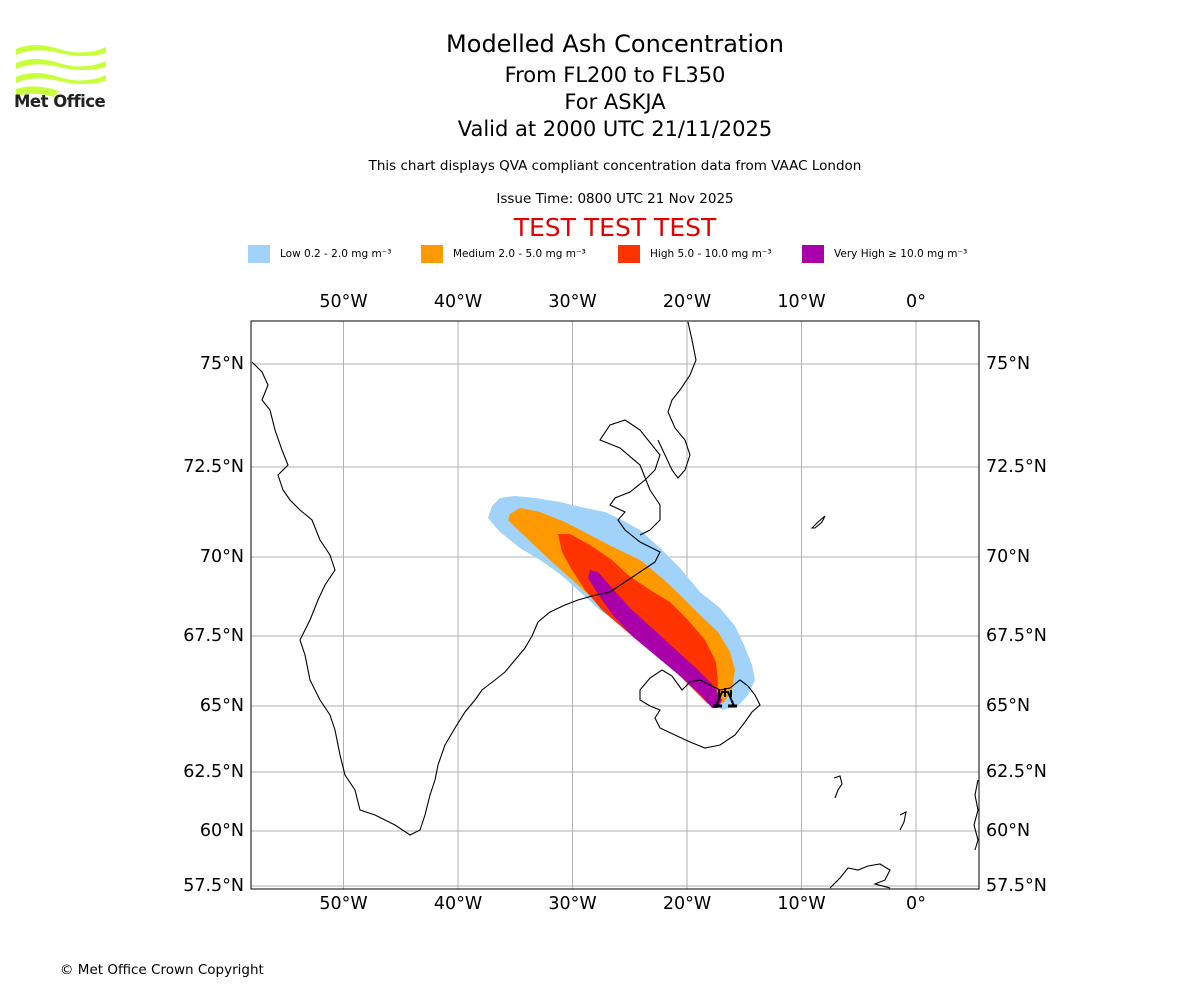 This screenshot has width=1200, height=1000. Describe the element at coordinates (221, 706) in the screenshot. I see `lat-tick-left: 65°N` at that location.